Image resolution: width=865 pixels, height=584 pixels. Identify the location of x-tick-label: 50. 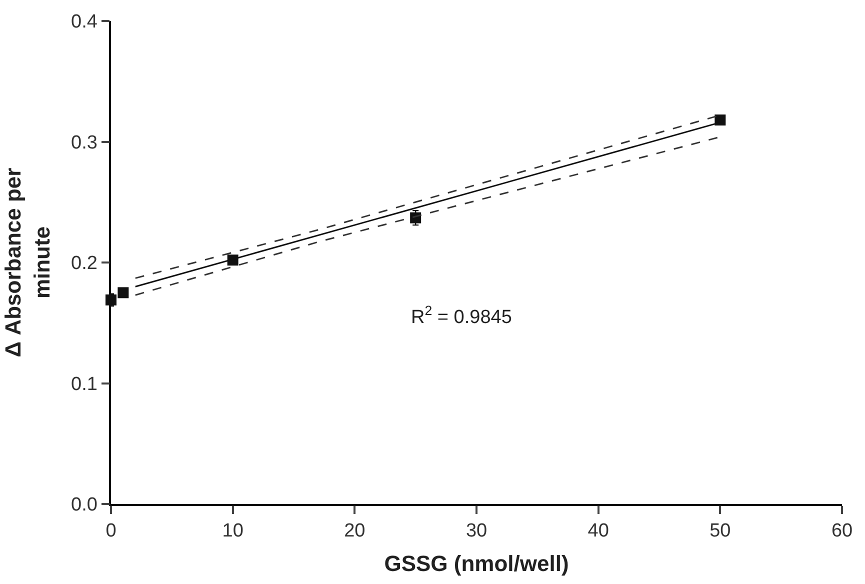
(720, 531).